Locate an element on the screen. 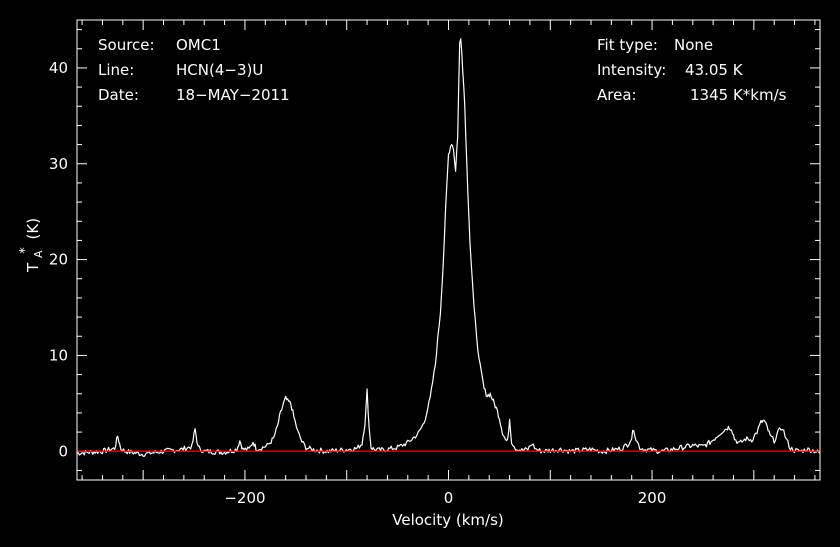 Image resolution: width=840 pixels, height=547 pixels. info-right-value: 43.05 K is located at coordinates (714, 70).